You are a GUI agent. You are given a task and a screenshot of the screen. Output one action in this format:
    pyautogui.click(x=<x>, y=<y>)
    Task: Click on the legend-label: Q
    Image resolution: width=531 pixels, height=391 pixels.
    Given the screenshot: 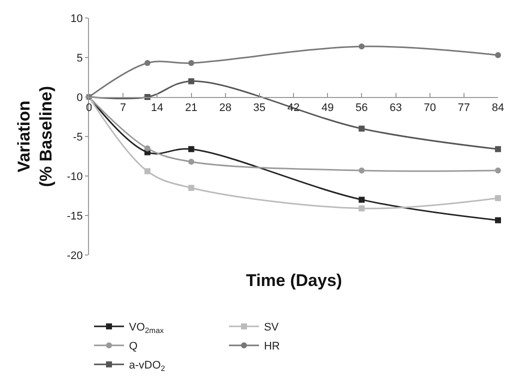 What is the action you would take?
    pyautogui.click(x=133, y=346)
    